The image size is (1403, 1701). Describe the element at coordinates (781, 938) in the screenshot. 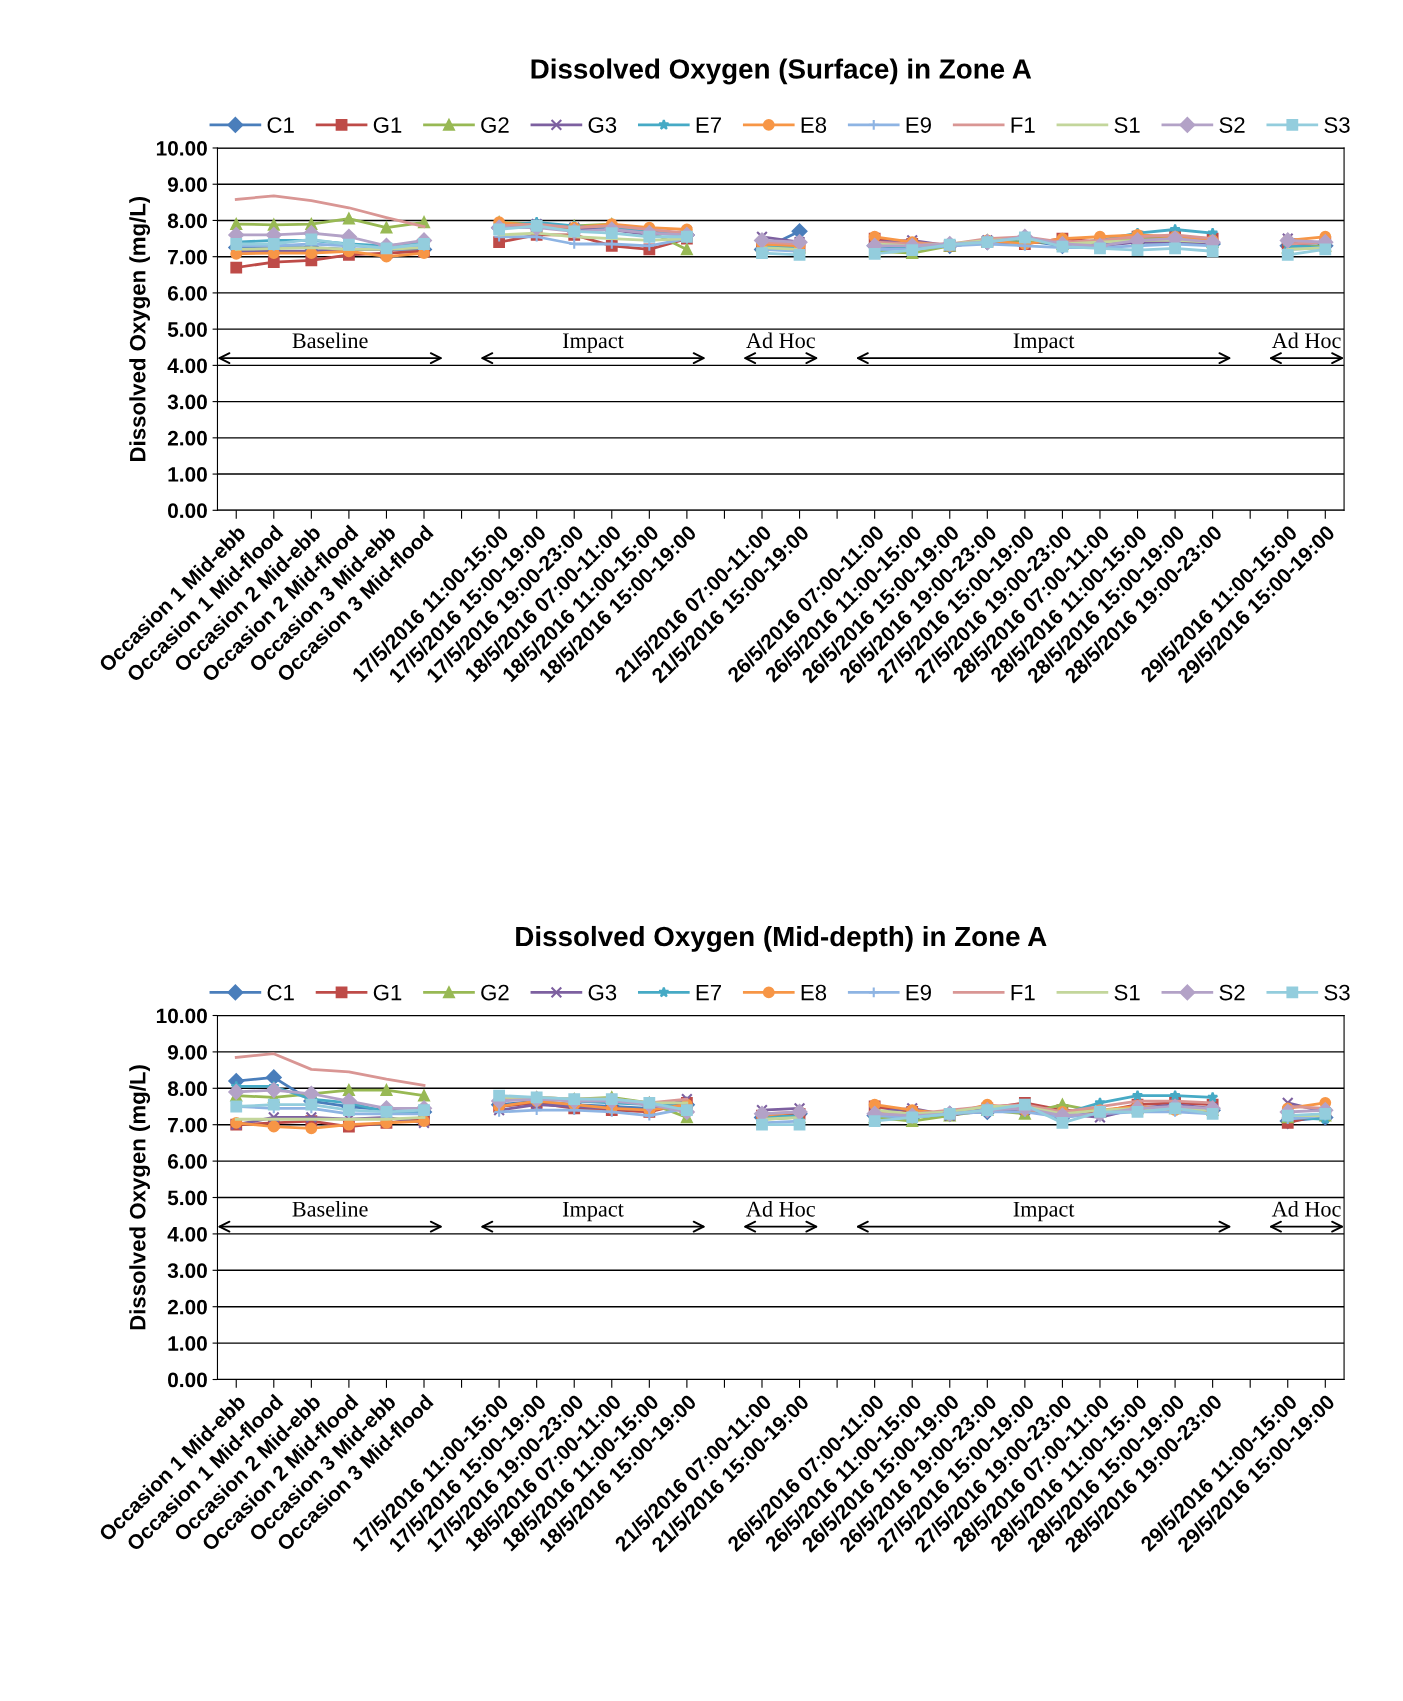

I see `chart-title: Dissolved Oxygen (Mid-depth) in Zone A` at that location.